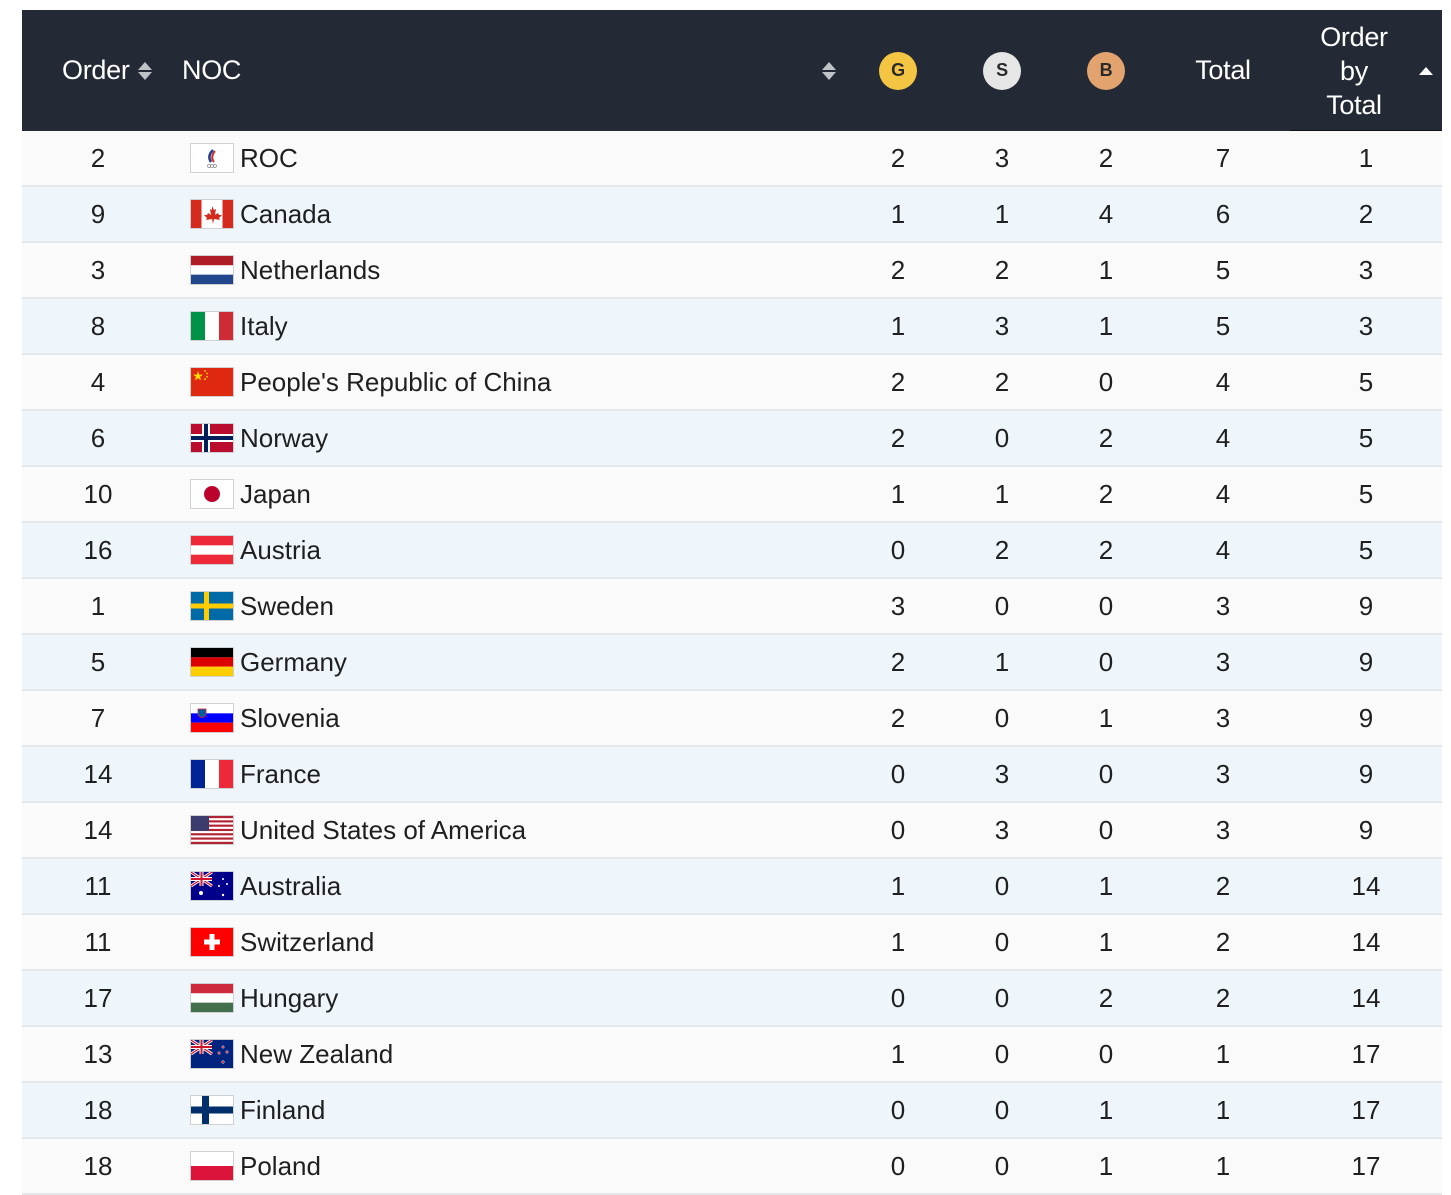 The height and width of the screenshot is (1195, 1451). What do you see at coordinates (211, 70) in the screenshot?
I see `noc-column-header: NOC` at bounding box center [211, 70].